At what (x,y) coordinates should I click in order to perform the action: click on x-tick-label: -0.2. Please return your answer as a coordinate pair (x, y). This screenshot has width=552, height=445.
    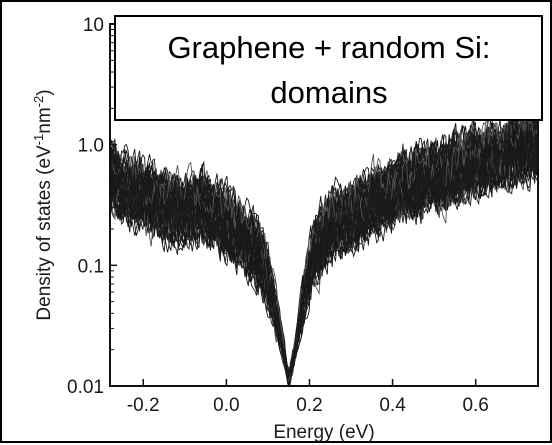
    Looking at the image, I should click on (143, 405).